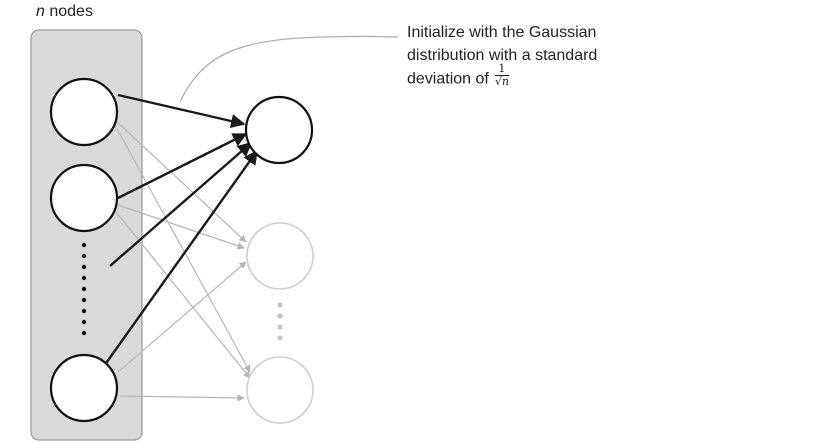 The height and width of the screenshot is (442, 817). I want to click on fraction-denominator: √n, so click(501, 81).